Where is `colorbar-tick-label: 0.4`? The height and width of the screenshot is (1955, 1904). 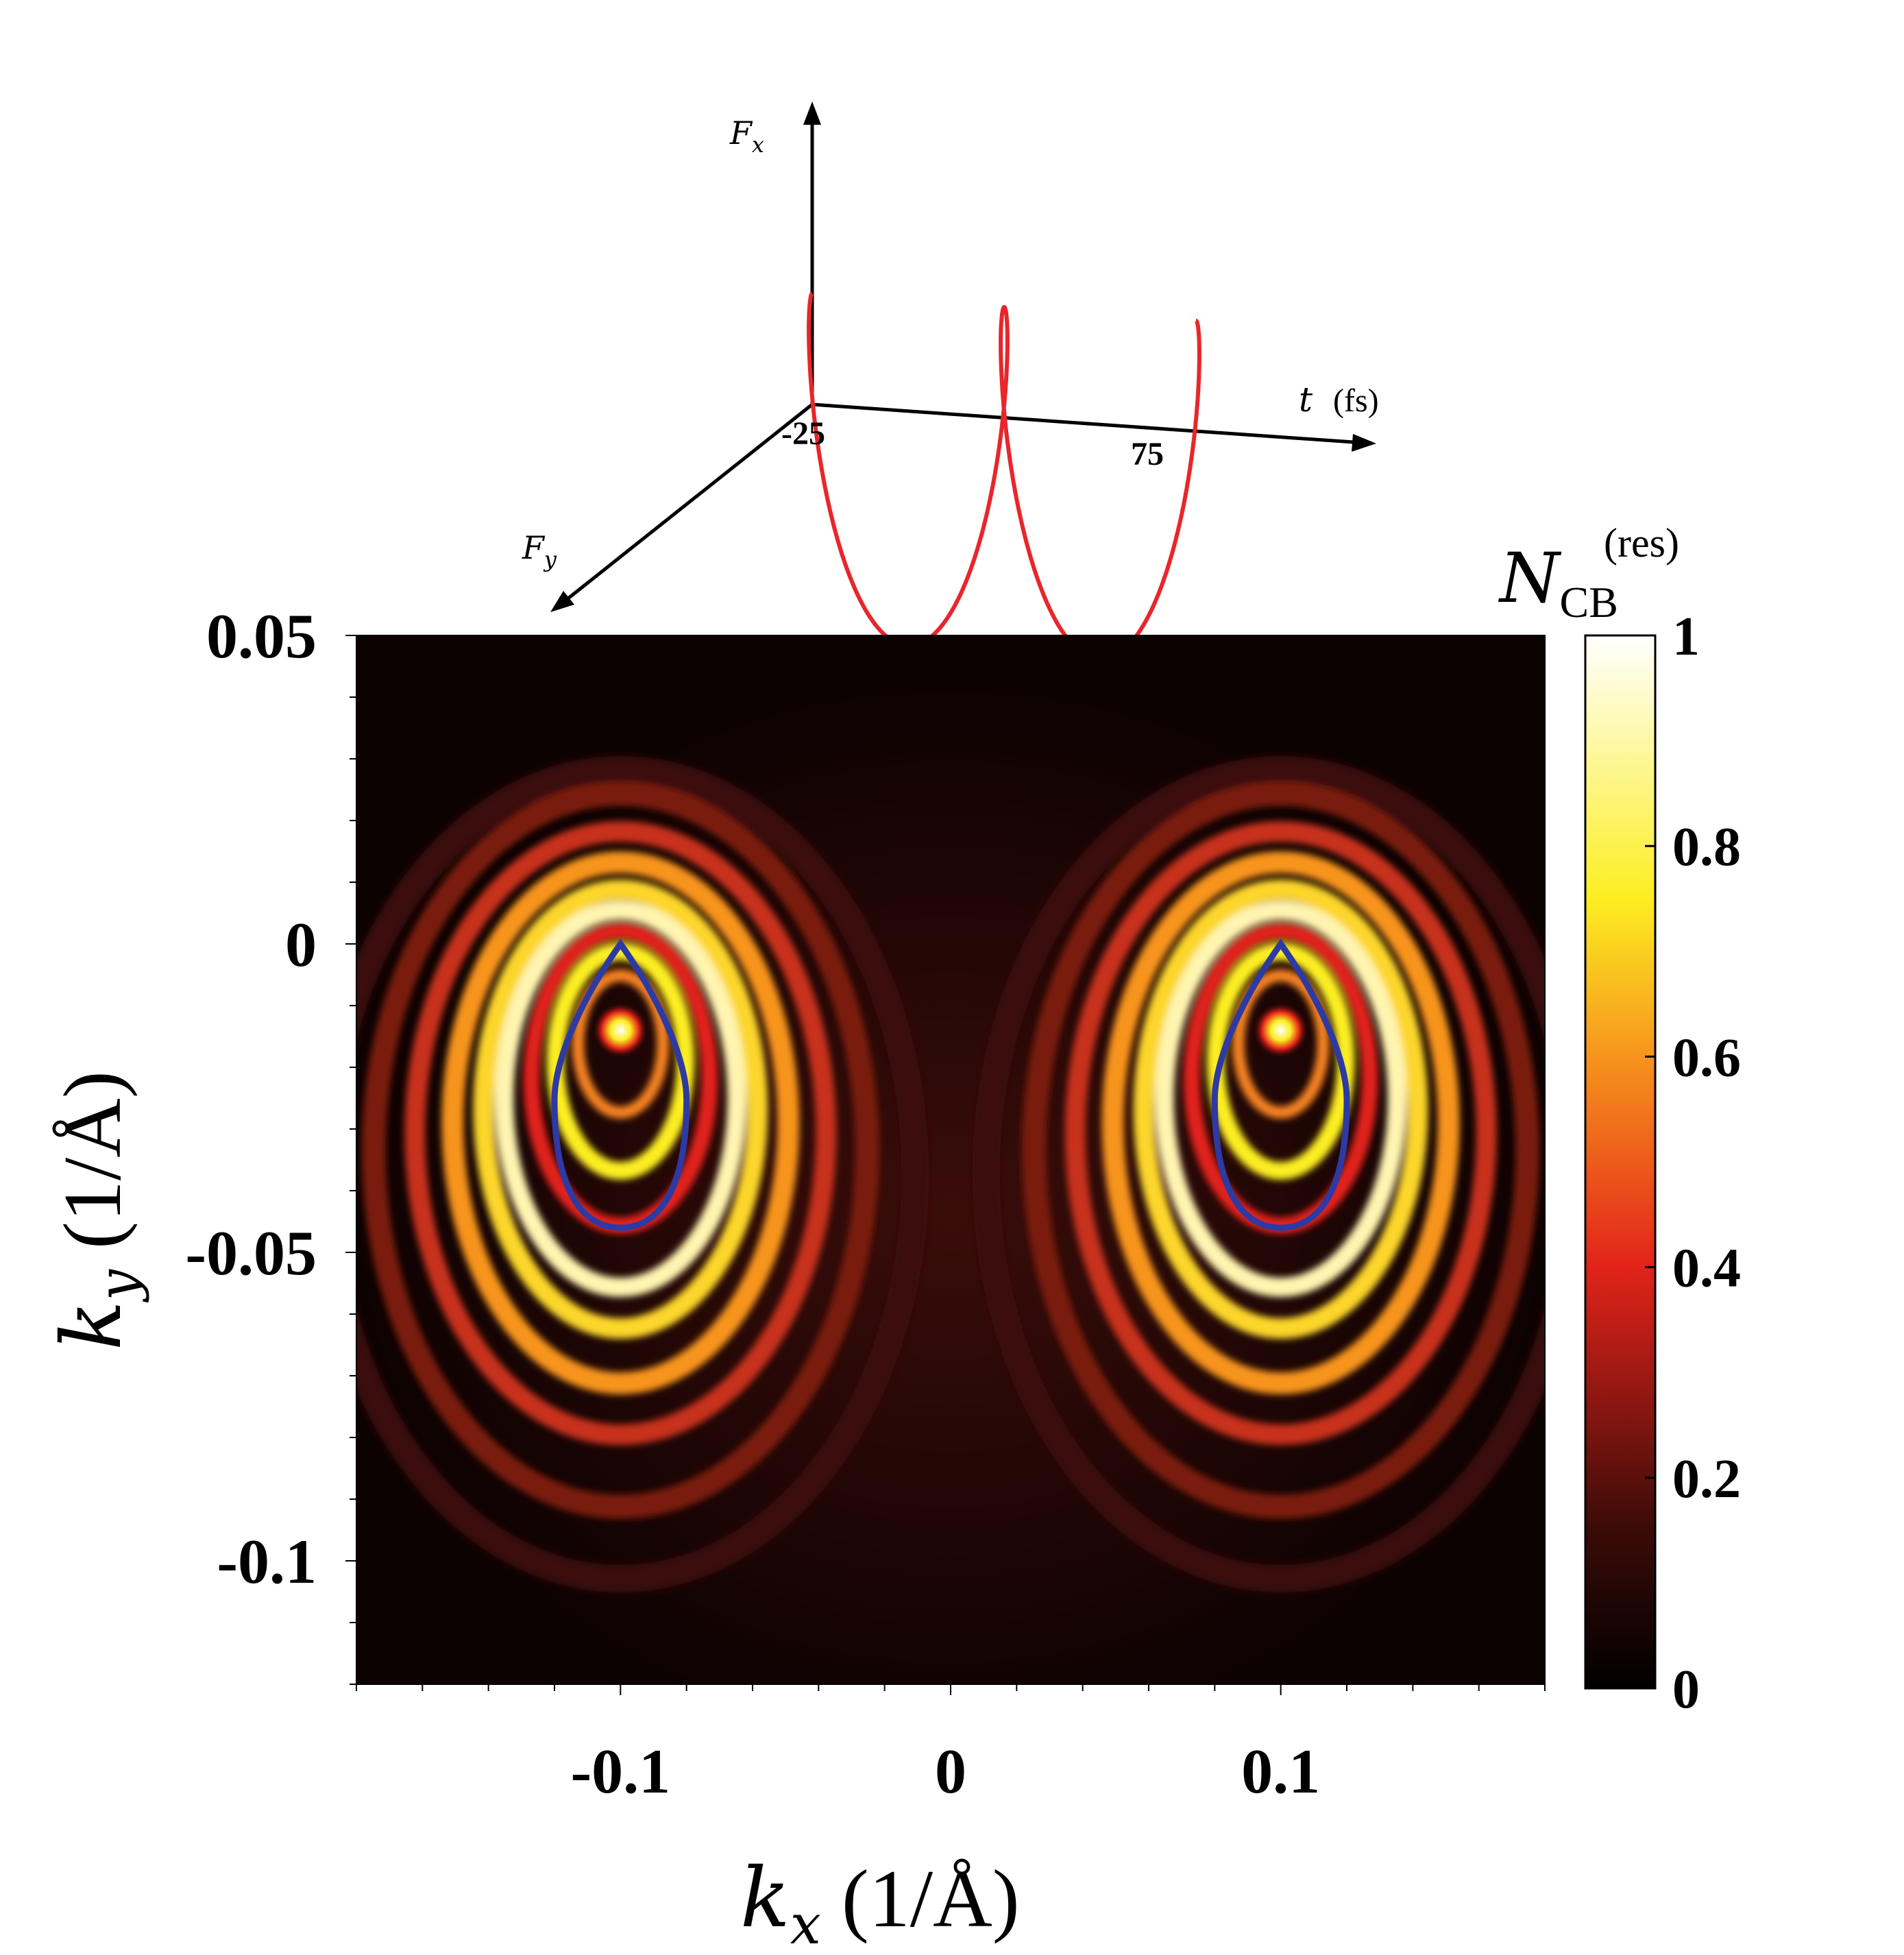
colorbar-tick-label: 0.4 is located at coordinates (1706, 1269).